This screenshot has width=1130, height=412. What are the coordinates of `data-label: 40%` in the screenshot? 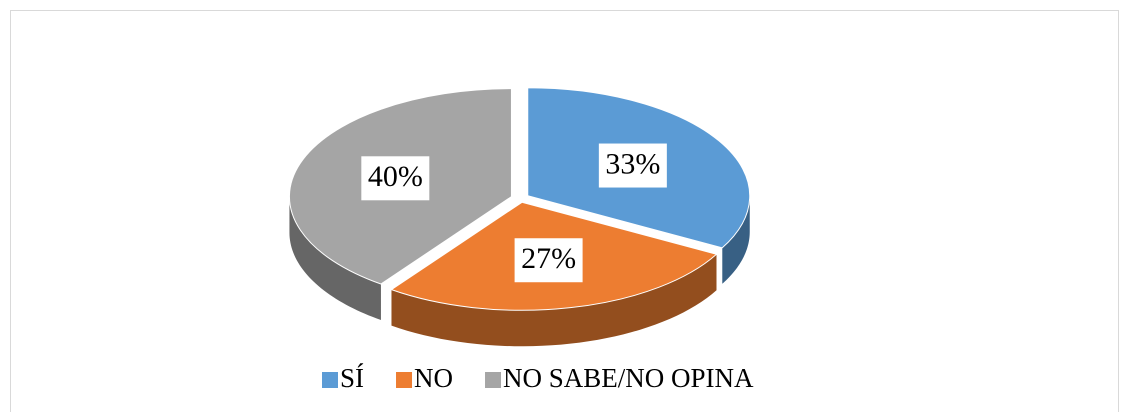 It's located at (395, 176).